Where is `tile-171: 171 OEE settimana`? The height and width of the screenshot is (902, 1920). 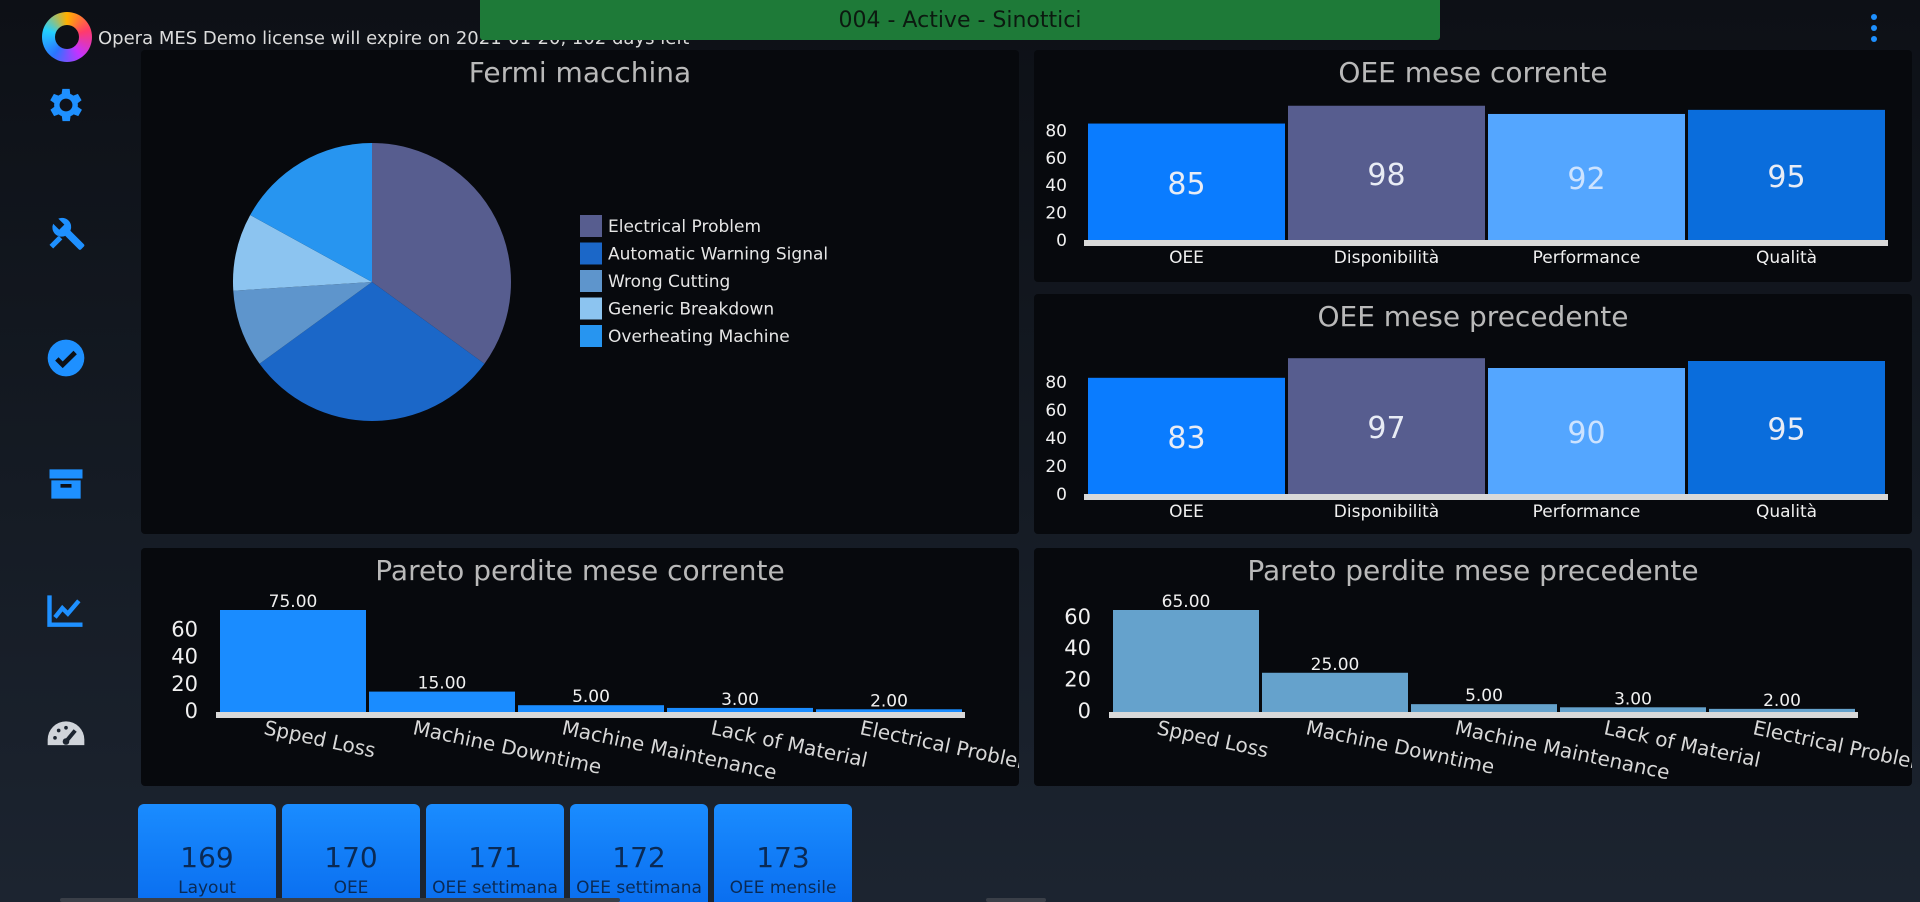
tile-171: 171 OEE settimana is located at coordinates (495, 853).